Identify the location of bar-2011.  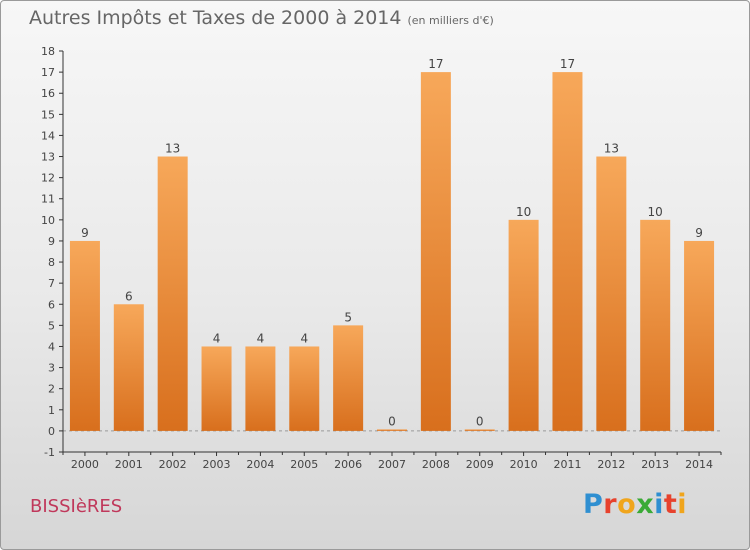
(567, 251).